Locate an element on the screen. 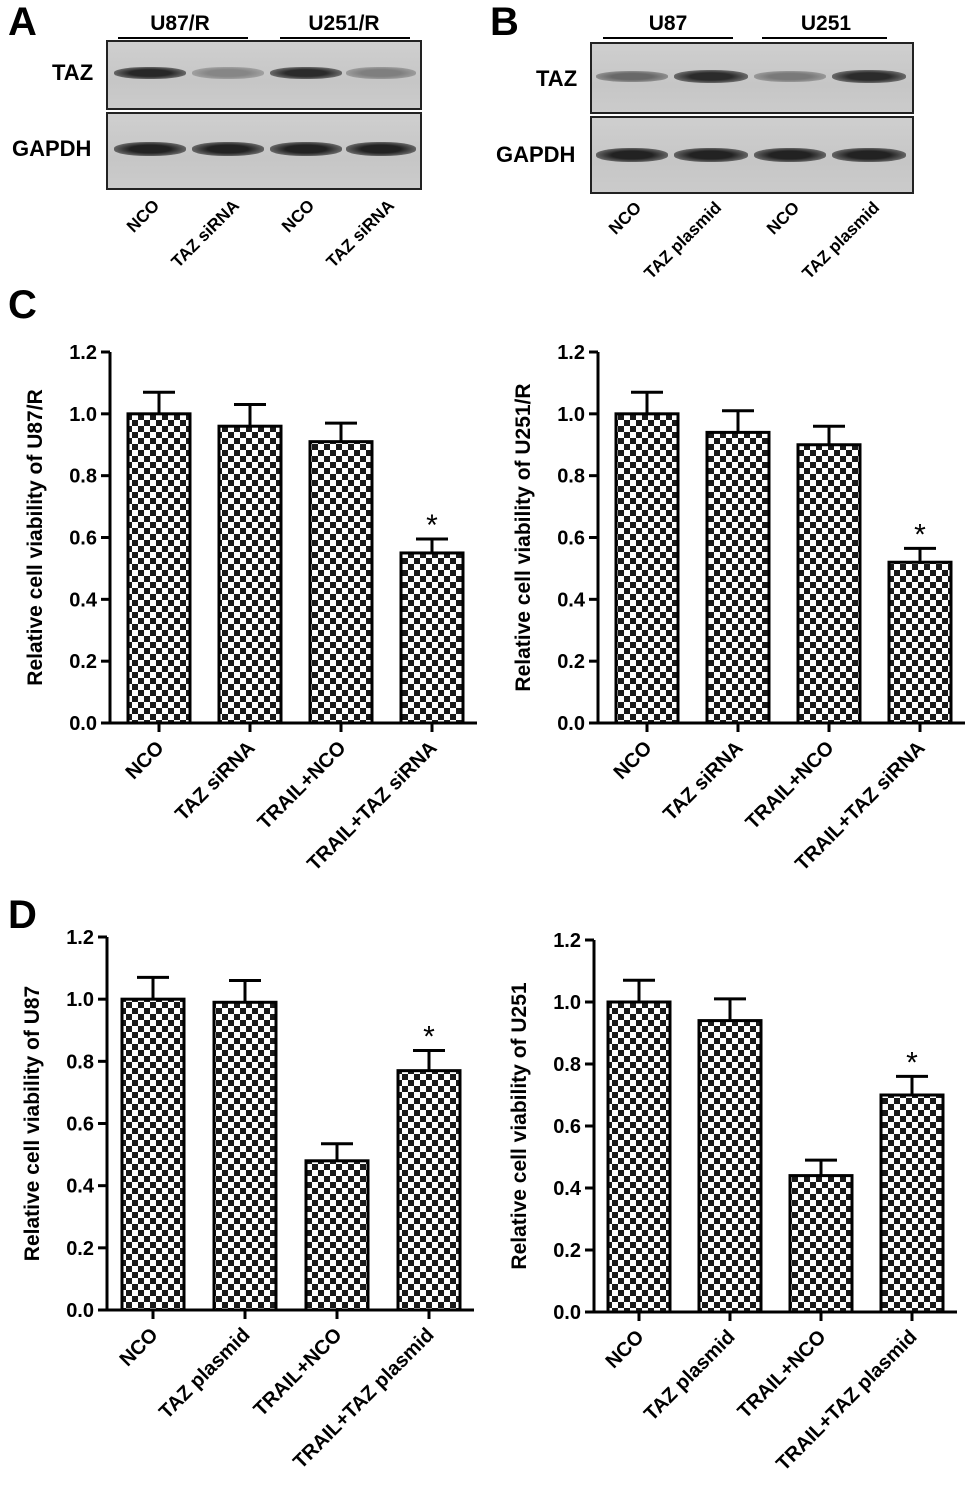 The image size is (977, 1510). group-label: U87 is located at coordinates (668, 23).